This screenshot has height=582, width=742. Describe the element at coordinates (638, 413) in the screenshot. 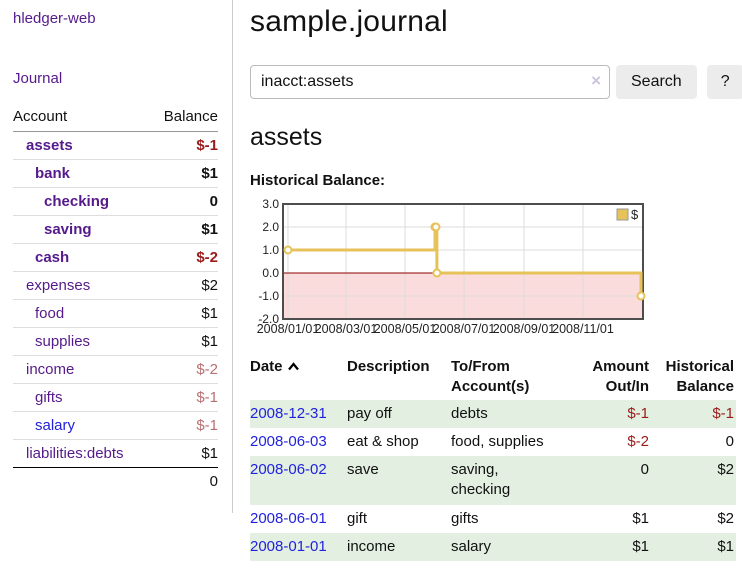

I see `transaction-amount: $-1` at that location.